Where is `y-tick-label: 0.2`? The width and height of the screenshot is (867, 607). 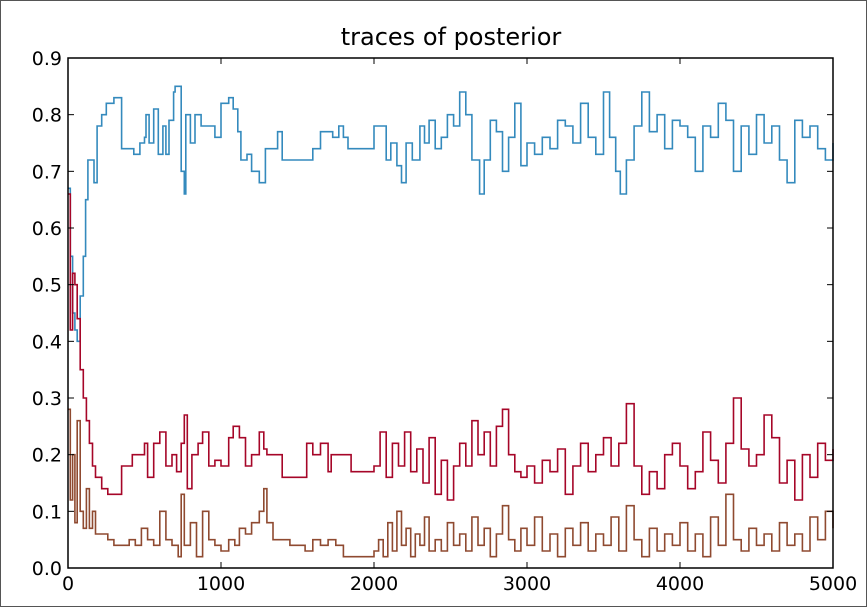
y-tick-label: 0.2 is located at coordinates (47, 456).